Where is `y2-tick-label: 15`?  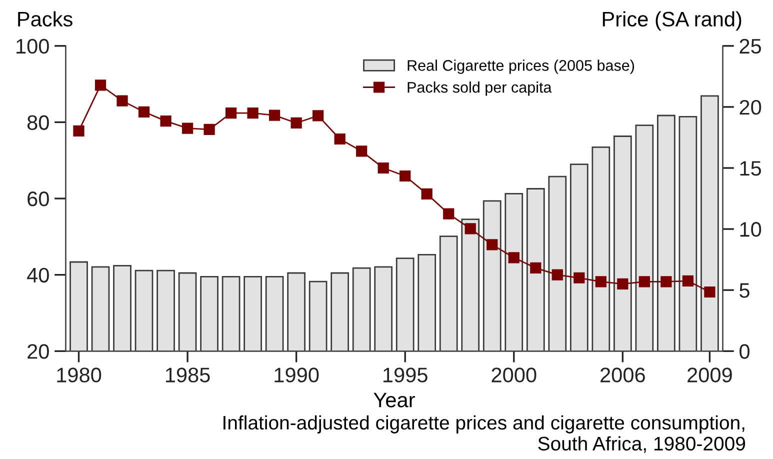 y2-tick-label: 15 is located at coordinates (751, 168).